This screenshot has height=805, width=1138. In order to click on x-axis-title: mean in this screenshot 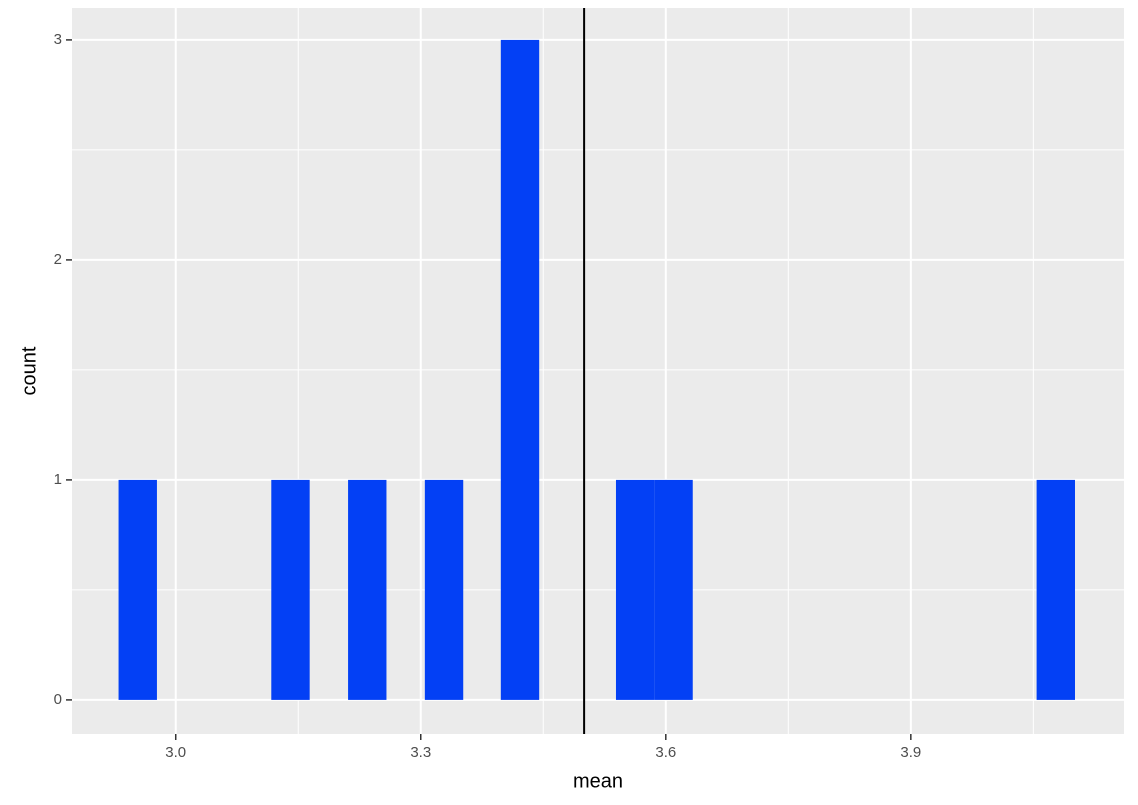, I will do `click(598, 781)`.